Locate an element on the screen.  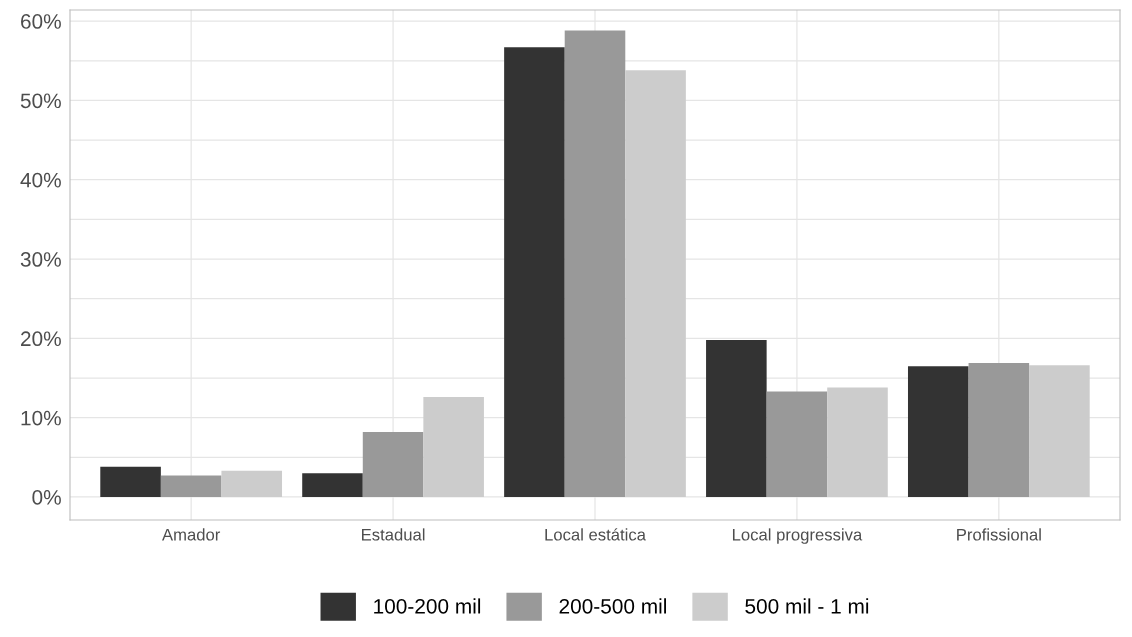
legend-label: 100-200 mil is located at coordinates (427, 606).